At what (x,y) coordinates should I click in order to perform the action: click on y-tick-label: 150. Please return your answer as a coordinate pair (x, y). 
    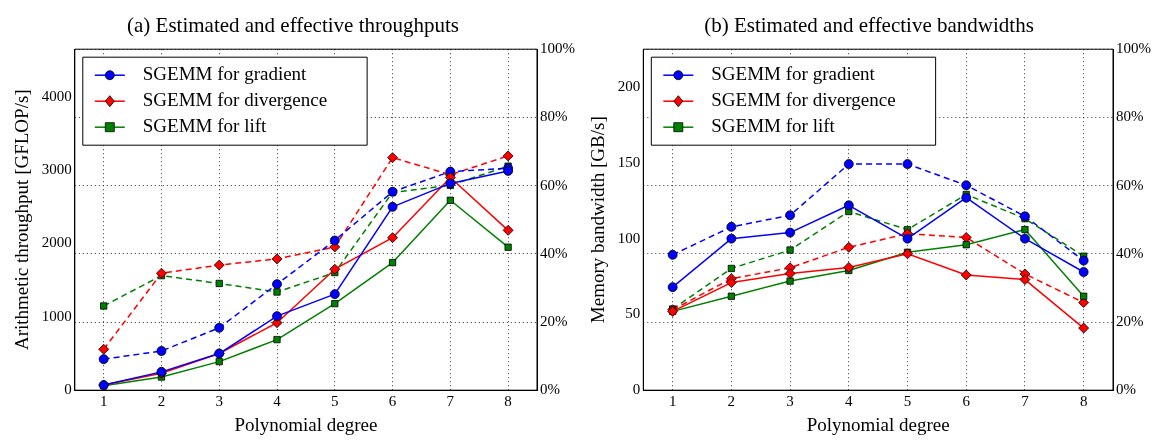
    Looking at the image, I should click on (629, 161).